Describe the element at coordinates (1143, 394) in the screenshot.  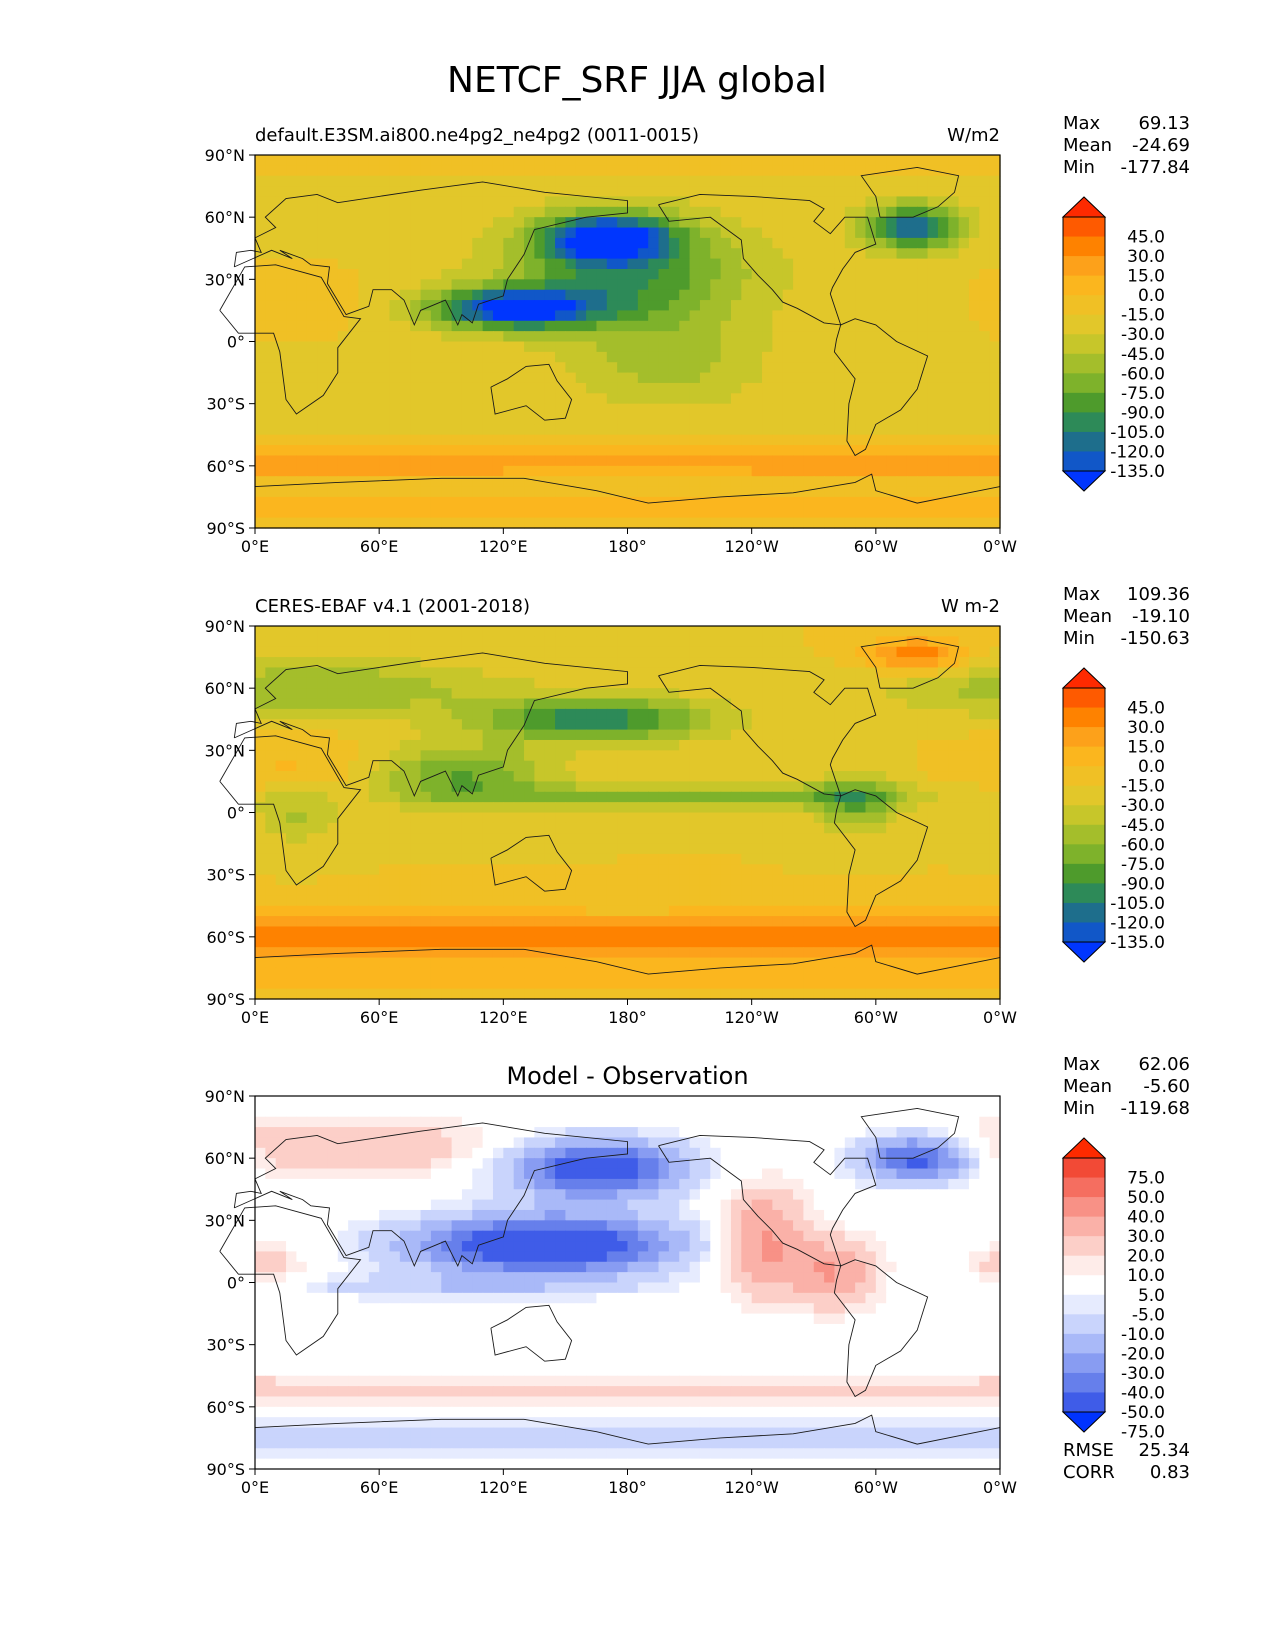
I see `colorbar-tick-label: -75.0` at that location.